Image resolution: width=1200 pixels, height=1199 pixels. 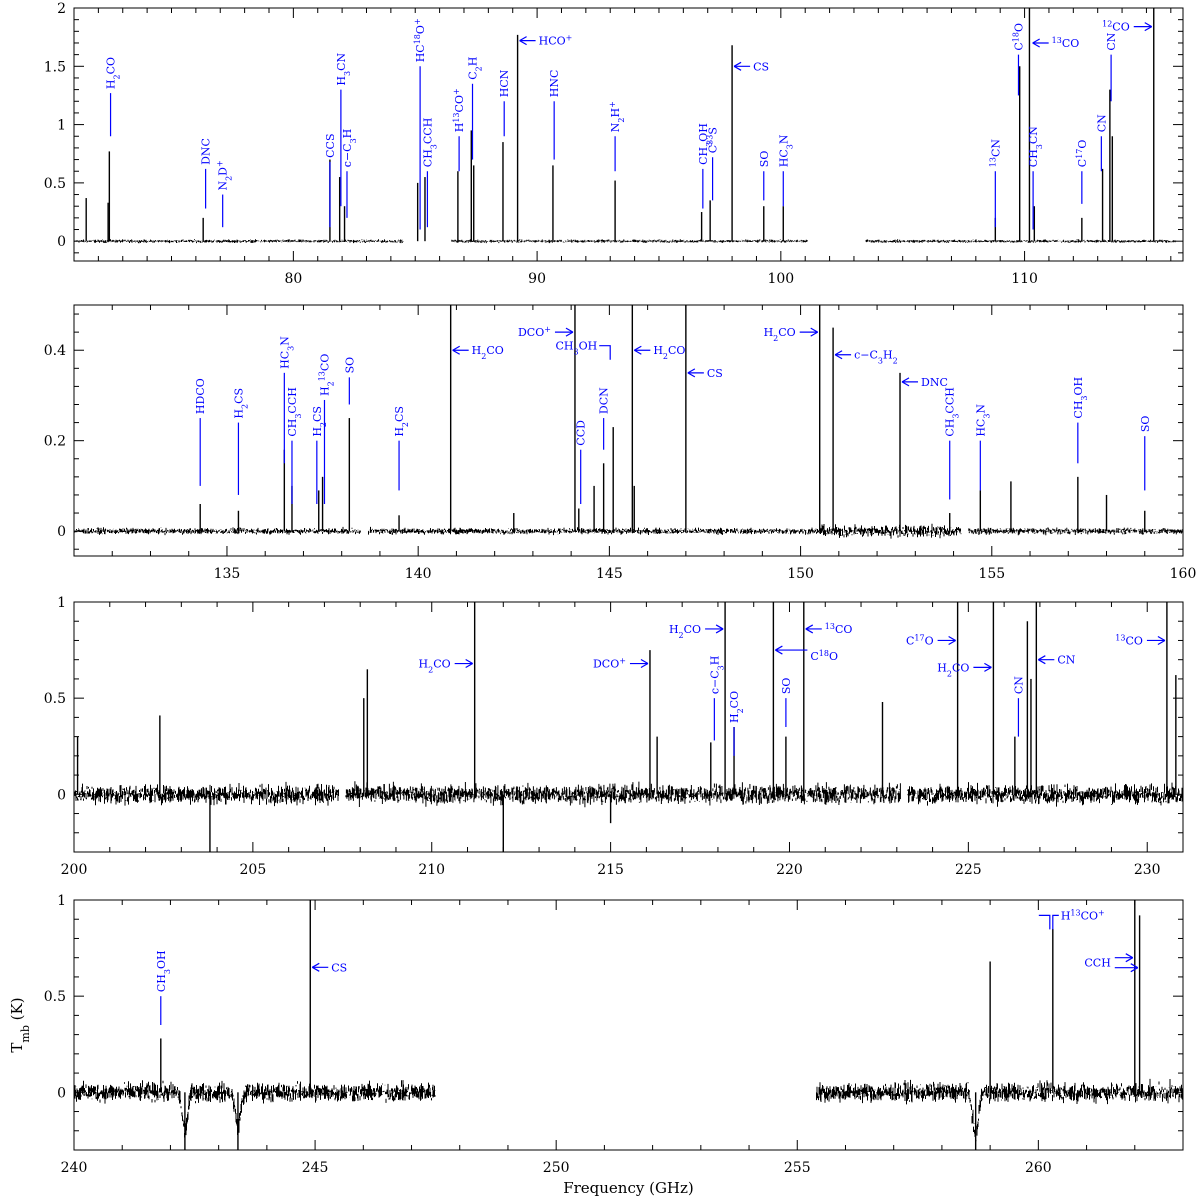 I want to click on line-id-arrow: c−C3H2, so click(x=866, y=357).